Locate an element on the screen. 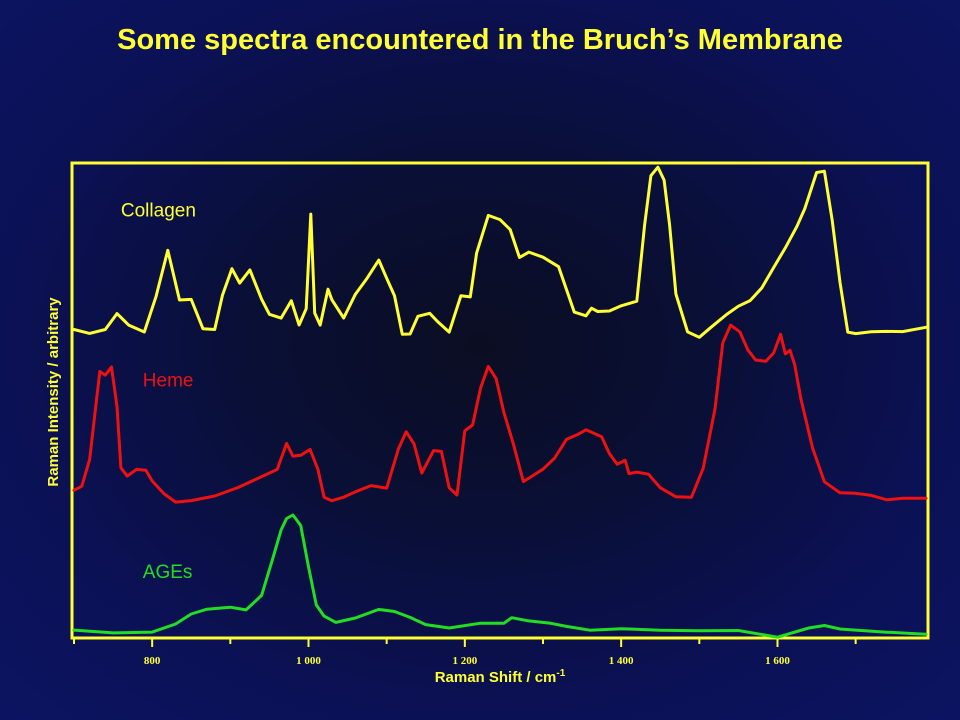  series-label-ages: AGEs is located at coordinates (168, 572).